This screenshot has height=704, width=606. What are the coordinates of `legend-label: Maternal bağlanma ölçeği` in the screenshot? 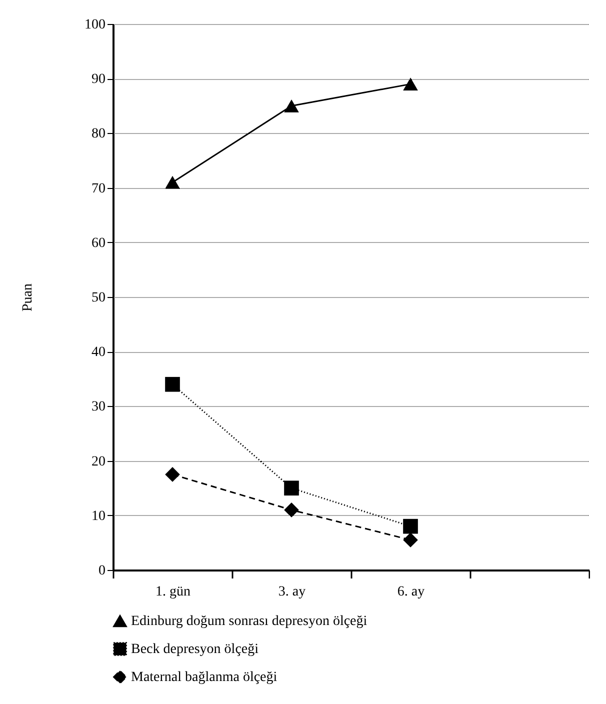 It's located at (204, 677).